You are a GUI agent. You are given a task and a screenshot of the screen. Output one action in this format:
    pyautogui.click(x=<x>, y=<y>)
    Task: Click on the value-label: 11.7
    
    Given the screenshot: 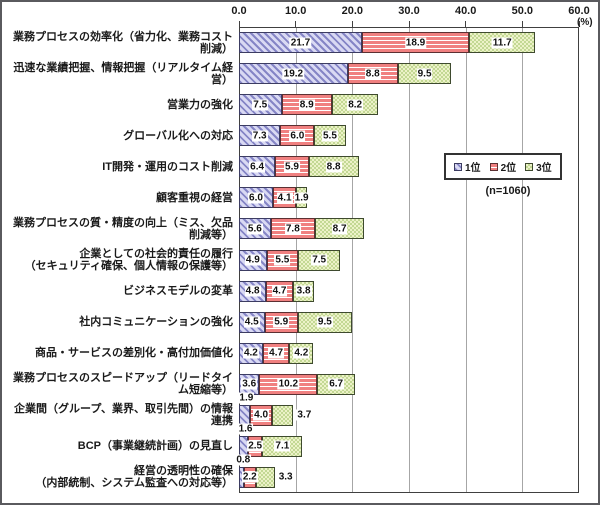 What is the action you would take?
    pyautogui.click(x=502, y=43)
    